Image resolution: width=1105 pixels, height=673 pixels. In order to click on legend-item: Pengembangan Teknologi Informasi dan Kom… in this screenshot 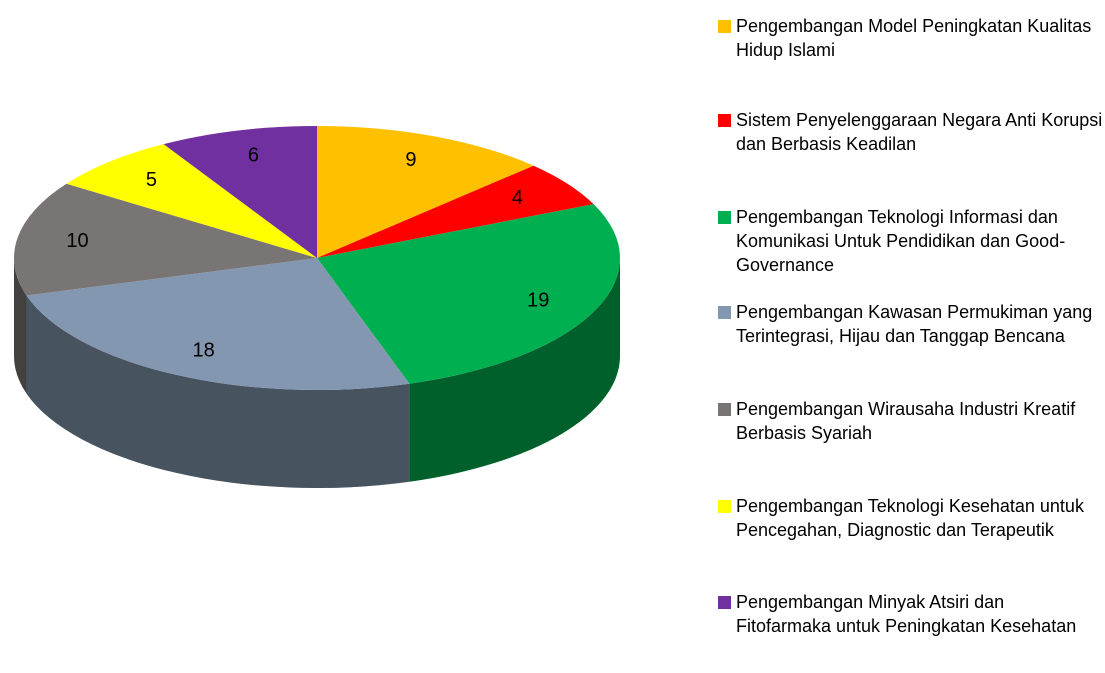, I will do `click(910, 241)`.